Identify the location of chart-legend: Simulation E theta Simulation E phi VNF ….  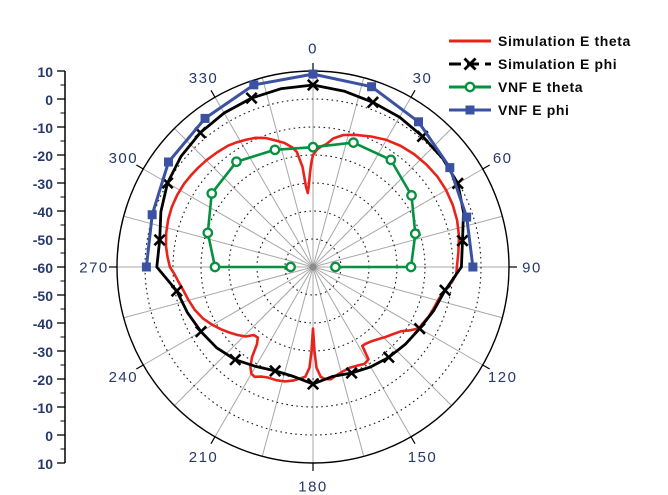
(539, 75).